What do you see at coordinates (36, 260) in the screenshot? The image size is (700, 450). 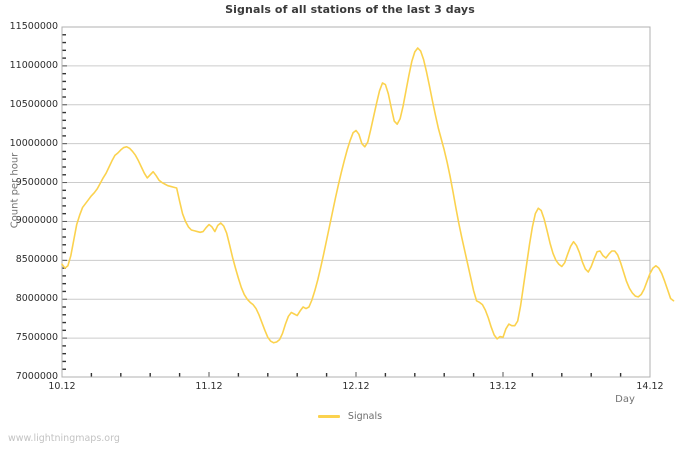 I see `y-tick-label: 8500000` at bounding box center [36, 260].